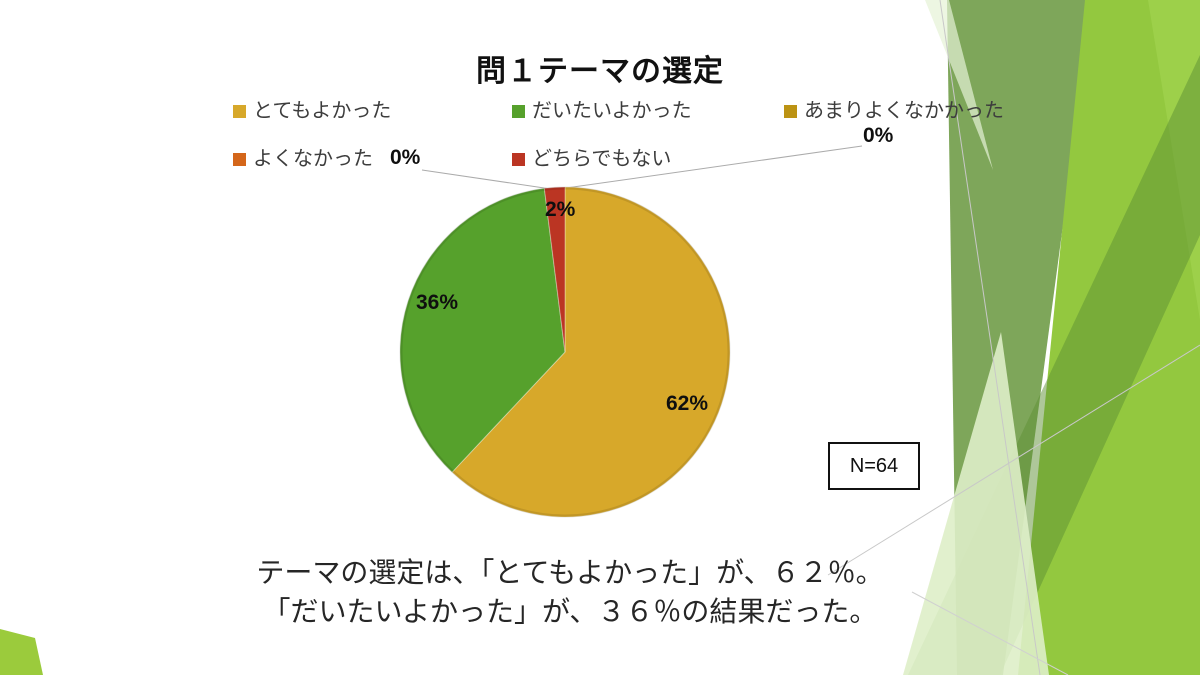  I want to click on legend-item-mostly-good: だいたいよかった, so click(602, 111).